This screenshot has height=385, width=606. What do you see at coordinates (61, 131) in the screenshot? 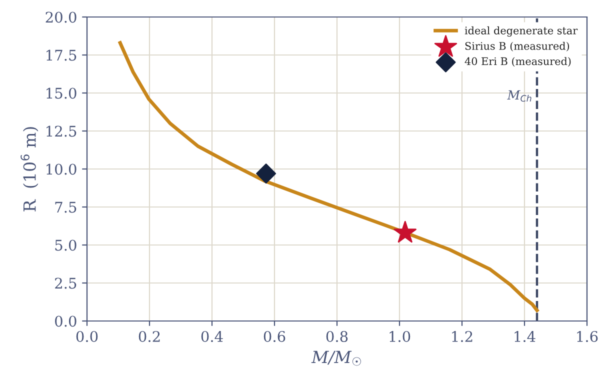
I see `y-tick-label: 12.5` at bounding box center [61, 131].